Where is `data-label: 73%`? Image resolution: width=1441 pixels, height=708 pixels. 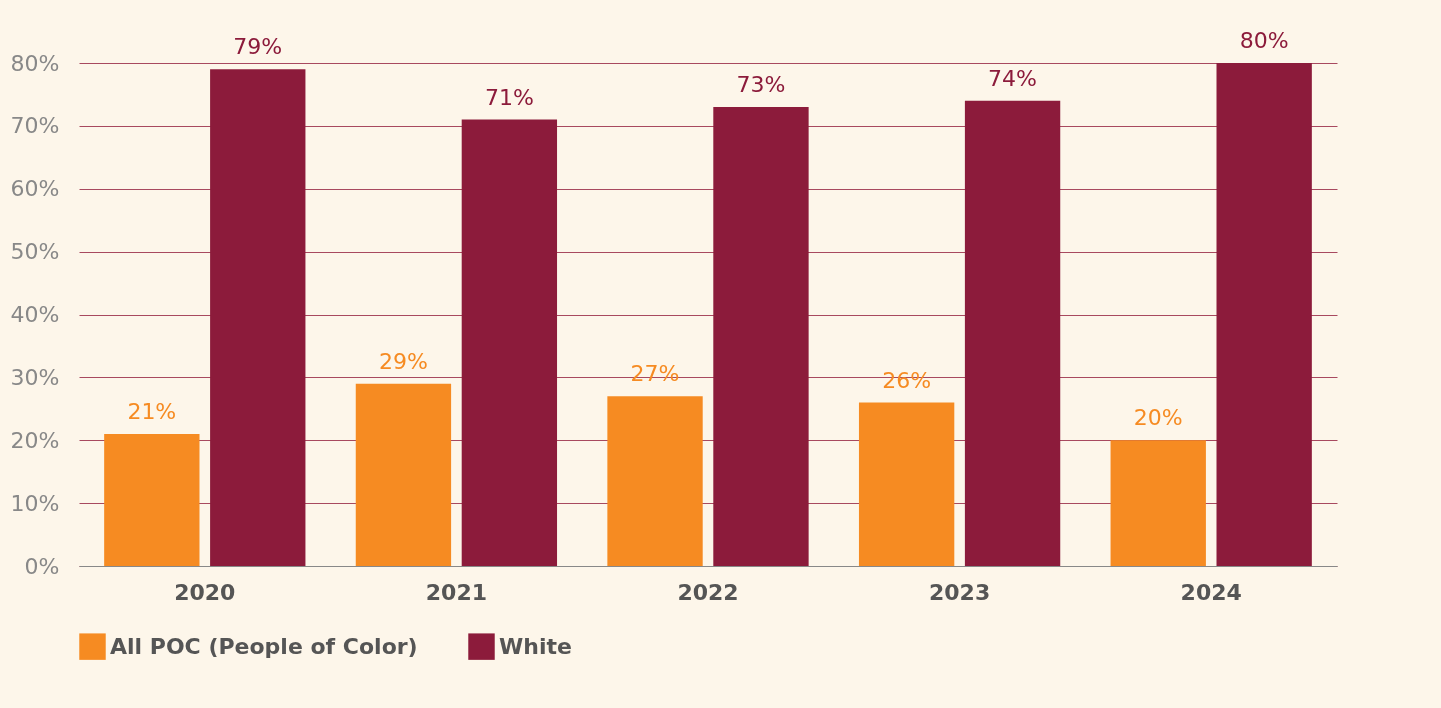 data-label: 73% is located at coordinates (761, 85).